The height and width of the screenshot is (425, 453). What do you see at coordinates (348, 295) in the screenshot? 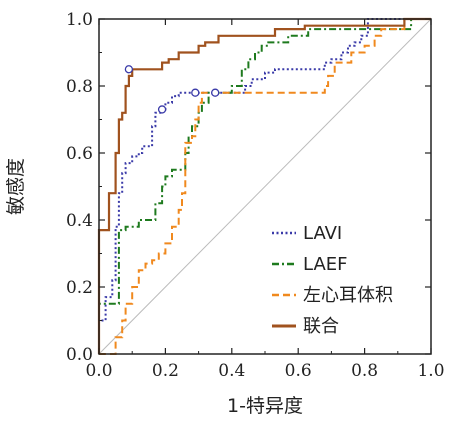
I see `legend-label-2: 左心耳体积` at bounding box center [348, 295].